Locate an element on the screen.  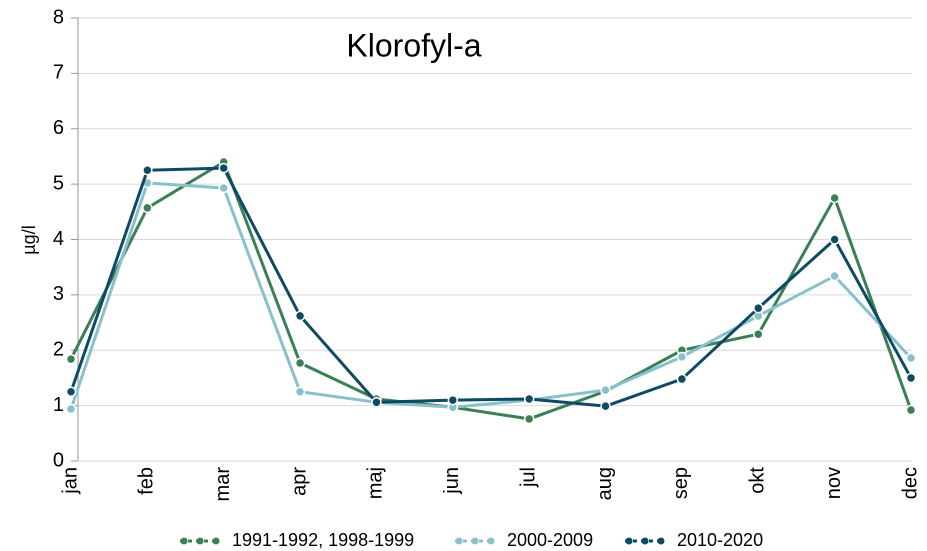
x-tick-label: apr is located at coordinates (299, 481).